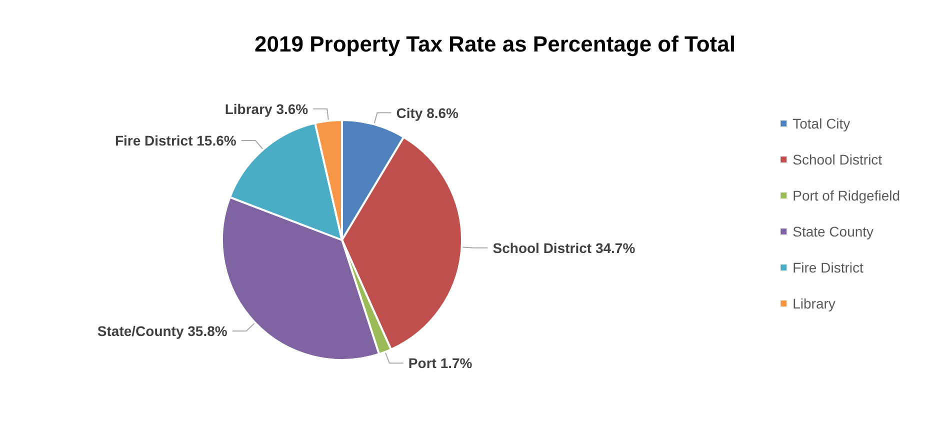 The width and height of the screenshot is (935, 427). I want to click on legend-label: State County, so click(833, 232).